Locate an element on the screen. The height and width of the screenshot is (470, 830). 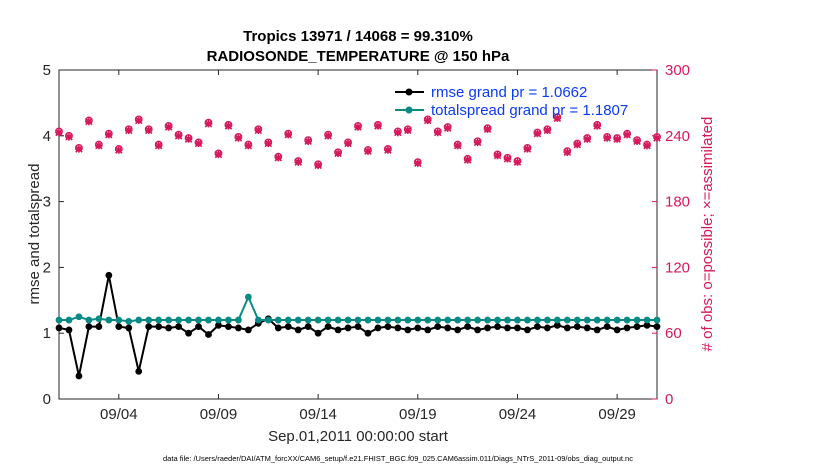
y-left-tick-label: 5 is located at coordinates (47, 70).